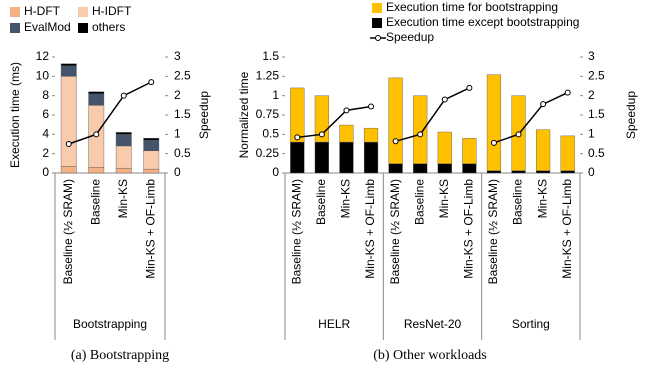 The image size is (646, 373). I want to click on legend-label: H-DFT, so click(42, 11).